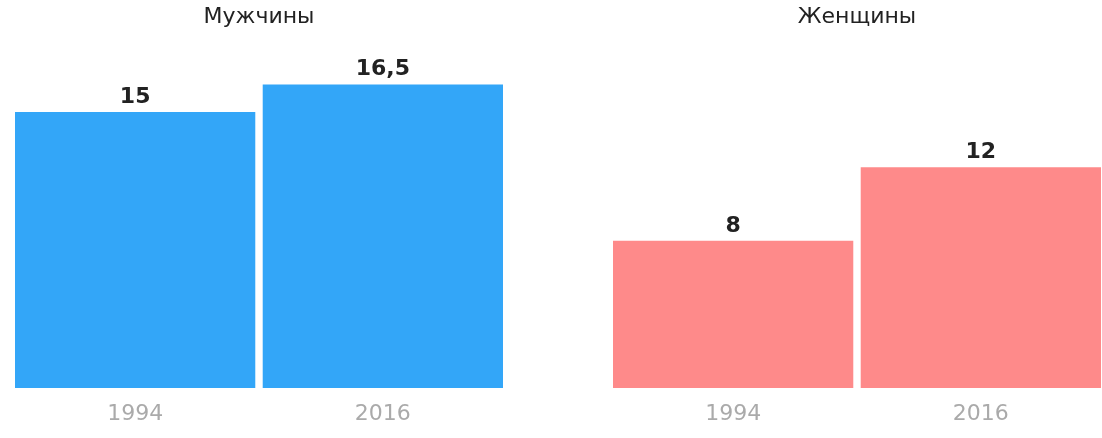 The width and height of the screenshot is (1102, 438). What do you see at coordinates (857, 15) in the screenshot?
I see `chart-title: Женщины` at bounding box center [857, 15].